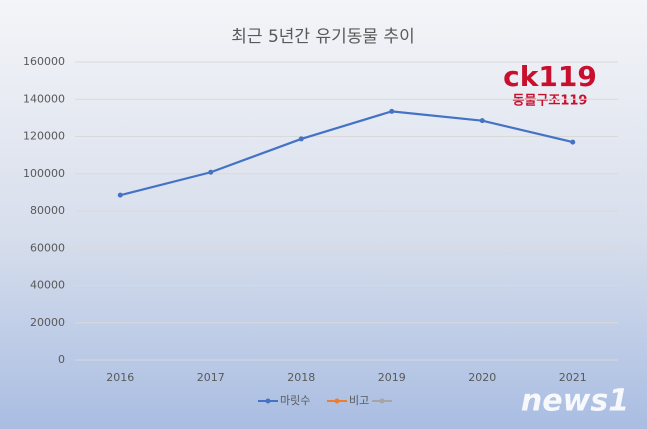 The height and width of the screenshot is (429, 647). I want to click on y-tick-label: 40000, so click(47, 285).